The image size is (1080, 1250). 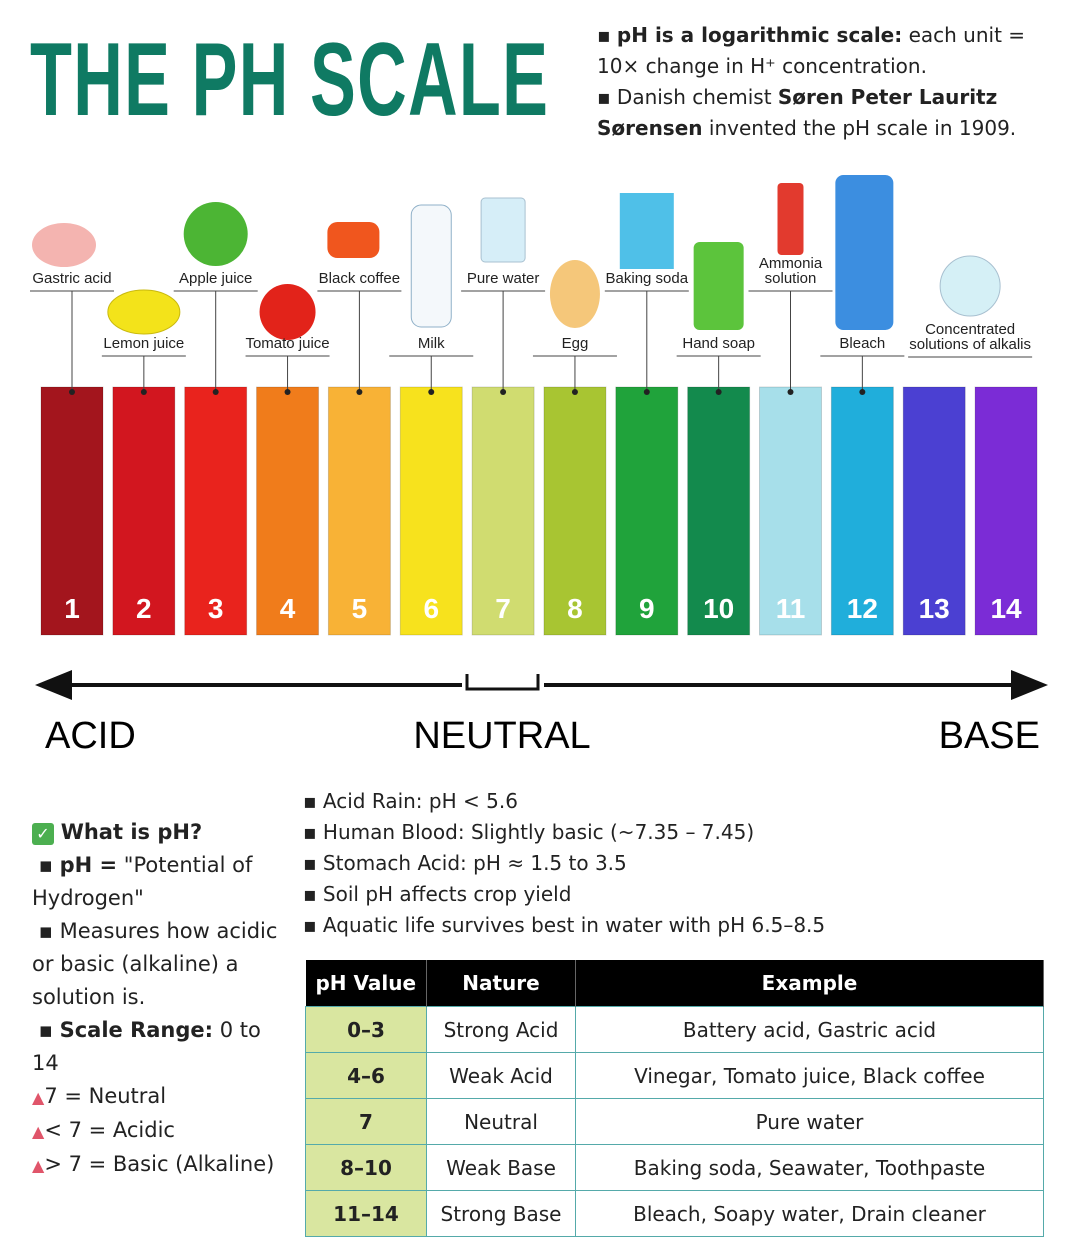 What do you see at coordinates (501, 1213) in the screenshot?
I see `table-cell: Strong Base` at bounding box center [501, 1213].